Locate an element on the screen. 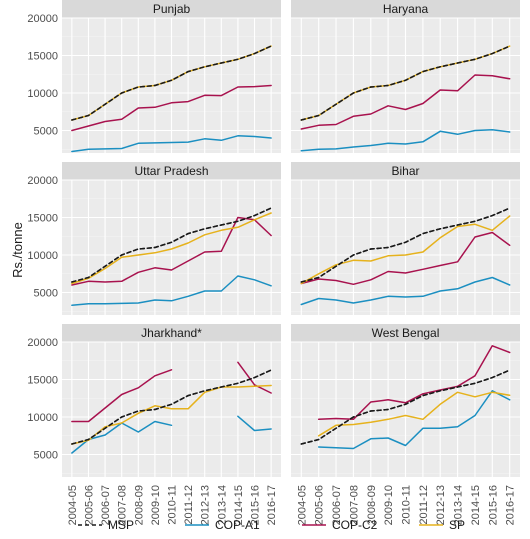 The width and height of the screenshot is (530, 539). facet-panel-1: Haryana is located at coordinates (405, 76).